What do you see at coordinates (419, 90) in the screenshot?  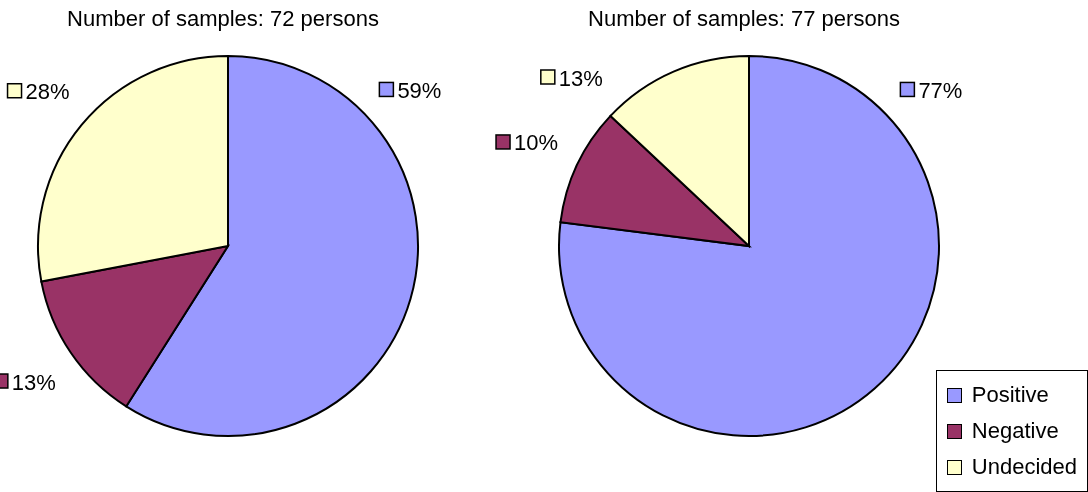 I see `data-label: 59%` at bounding box center [419, 90].